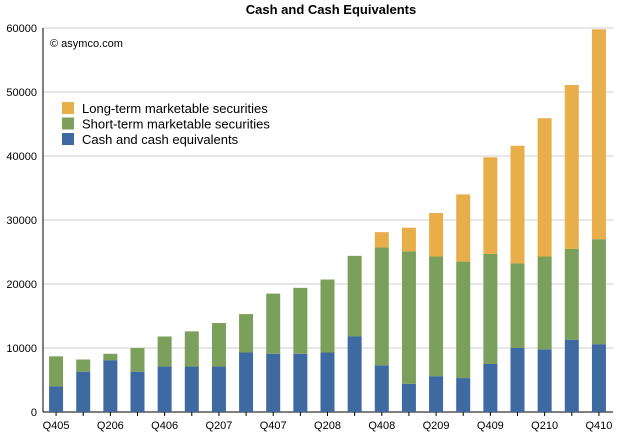 Image resolution: width=622 pixels, height=436 pixels. What do you see at coordinates (544, 426) in the screenshot?
I see `x-tick-label: Q210` at bounding box center [544, 426].